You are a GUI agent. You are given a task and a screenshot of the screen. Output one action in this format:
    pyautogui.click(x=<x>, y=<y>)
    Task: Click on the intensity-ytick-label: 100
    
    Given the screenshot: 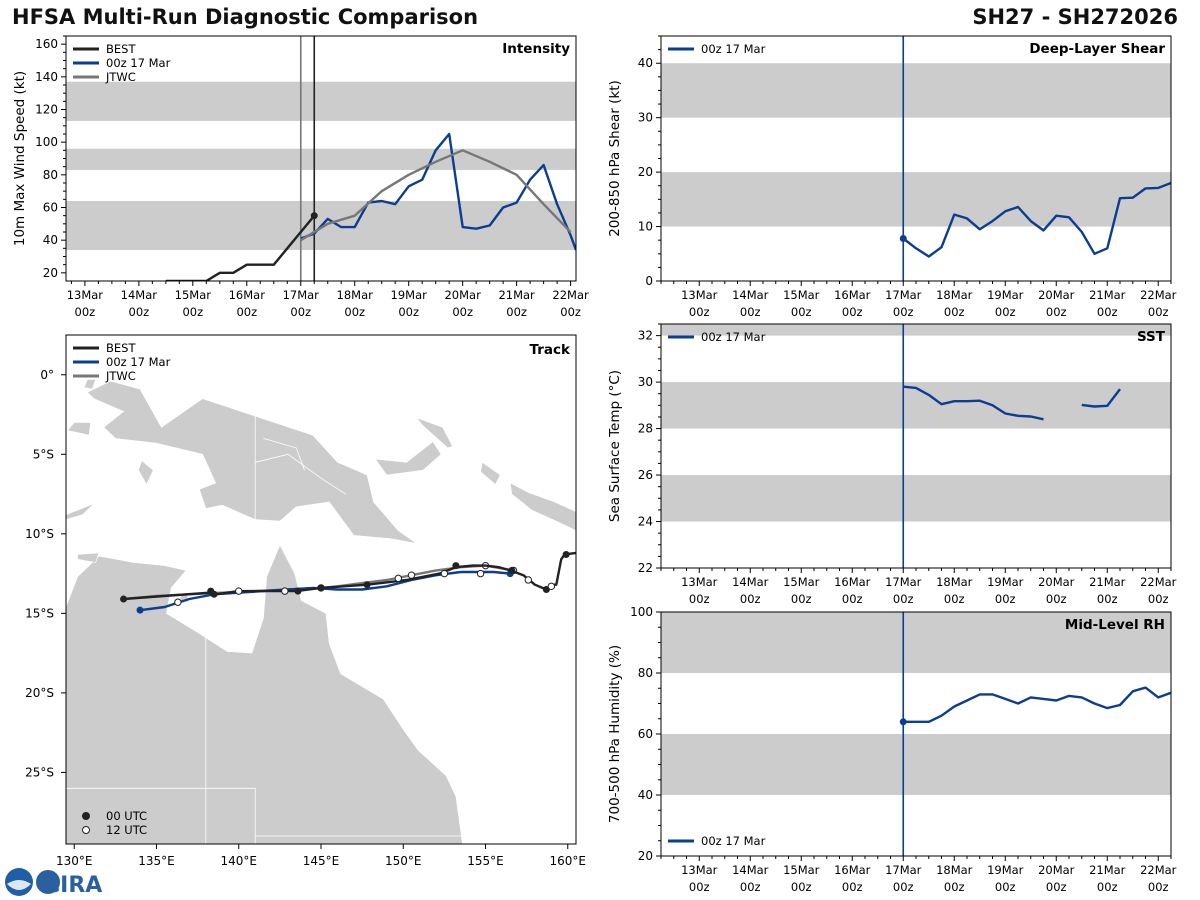 What is the action you would take?
    pyautogui.click(x=46, y=142)
    